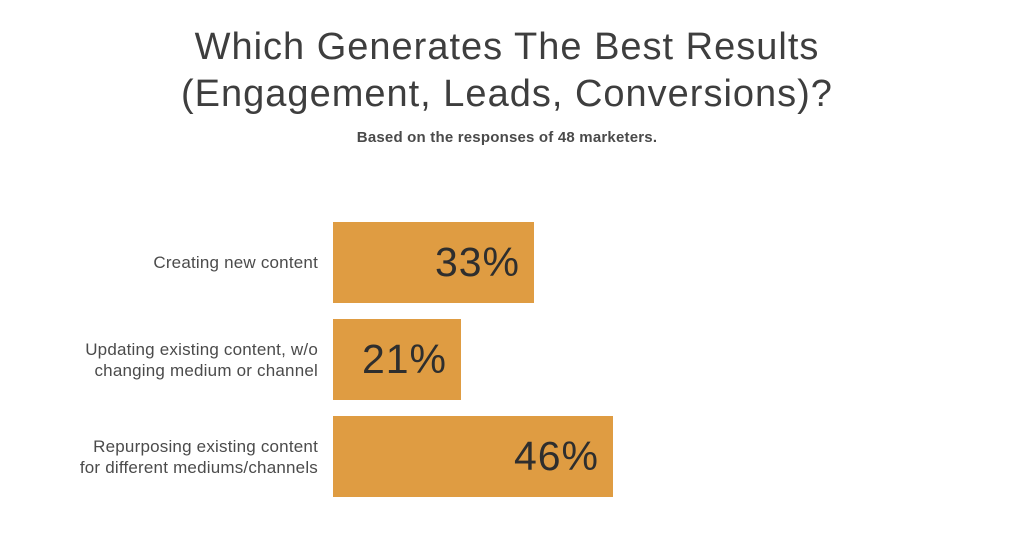 Image resolution: width=1014 pixels, height=533 pixels. I want to click on category-label-line: Repurposing existing content, so click(205, 446).